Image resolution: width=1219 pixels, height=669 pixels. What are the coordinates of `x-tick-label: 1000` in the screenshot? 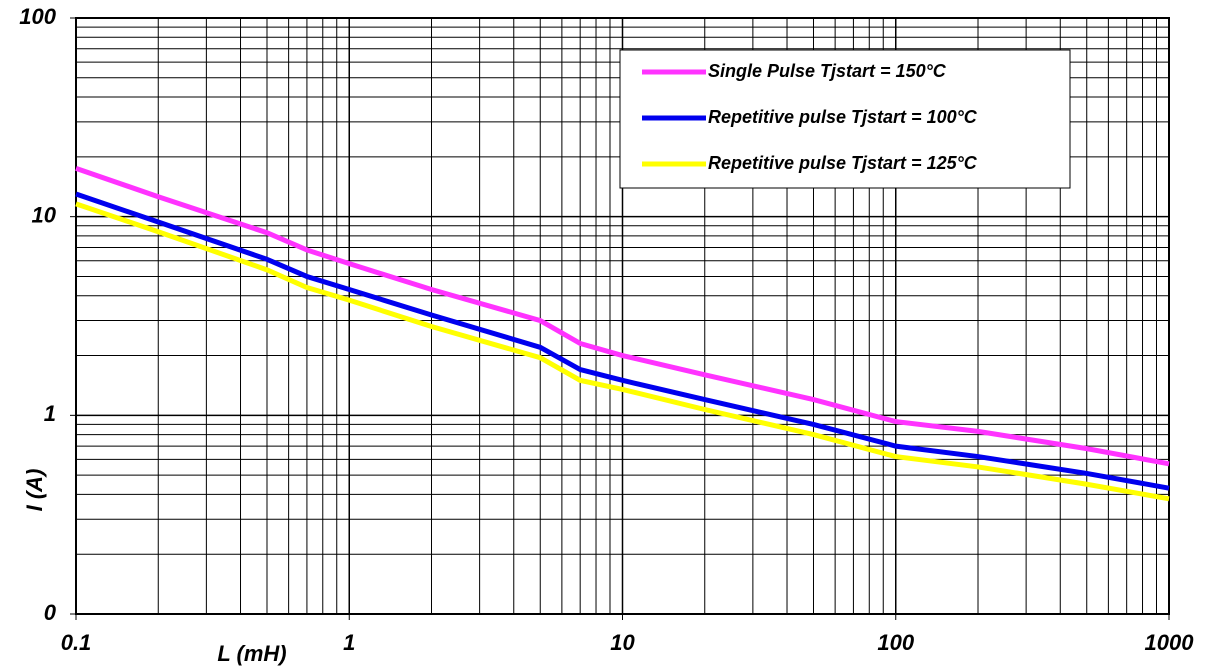 It's located at (1170, 642).